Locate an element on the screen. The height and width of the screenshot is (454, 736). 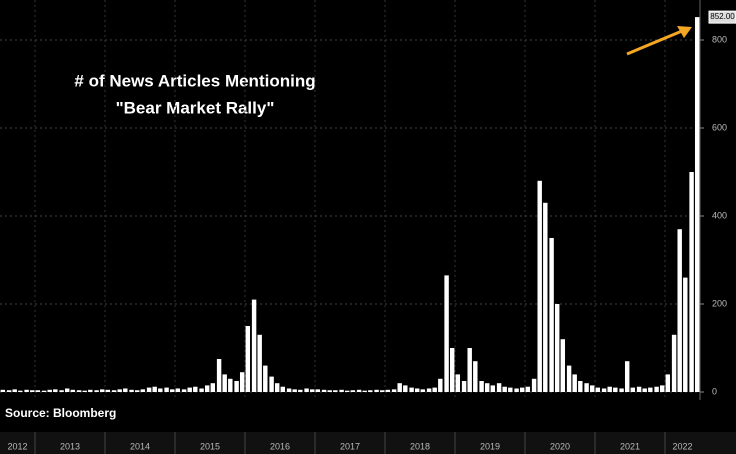
source-band is located at coordinates (368, 414).